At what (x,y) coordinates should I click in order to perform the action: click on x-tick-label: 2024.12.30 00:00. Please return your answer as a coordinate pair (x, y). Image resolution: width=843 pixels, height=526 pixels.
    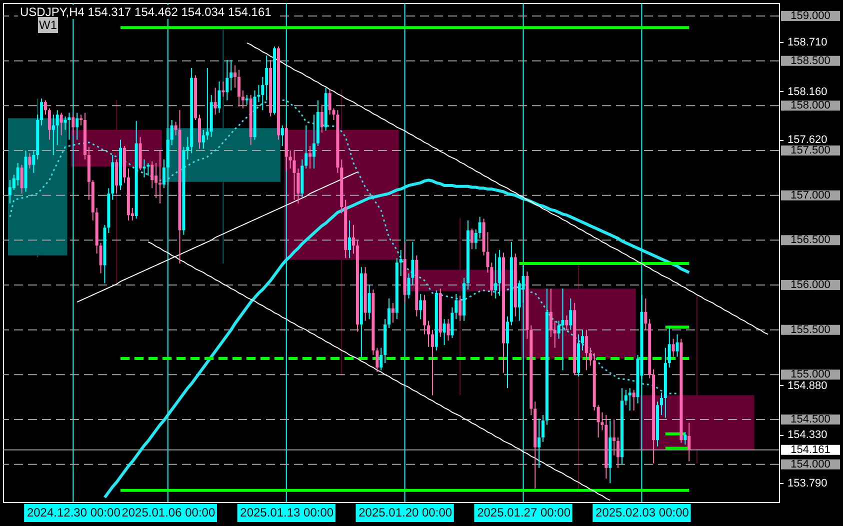
    Looking at the image, I should click on (73, 513).